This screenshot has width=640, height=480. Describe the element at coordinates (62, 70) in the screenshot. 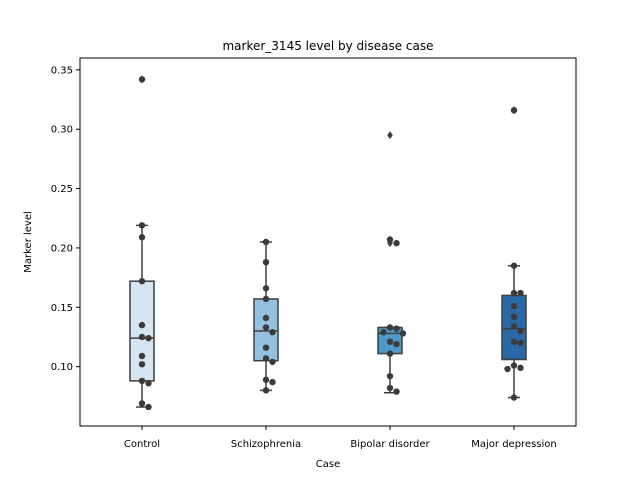

I see `y-tick-label: 0.35` at that location.